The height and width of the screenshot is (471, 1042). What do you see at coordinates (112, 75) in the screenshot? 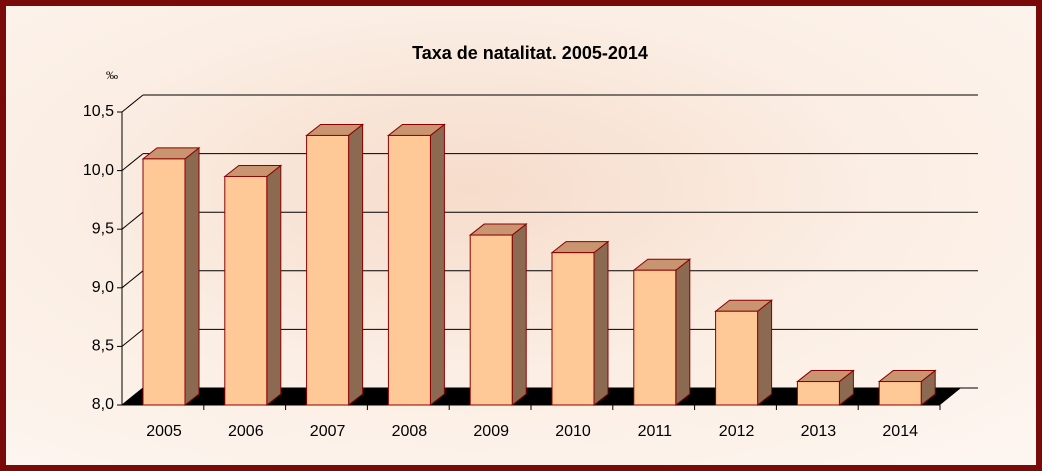
I see `y-unit: ‰` at bounding box center [112, 75].